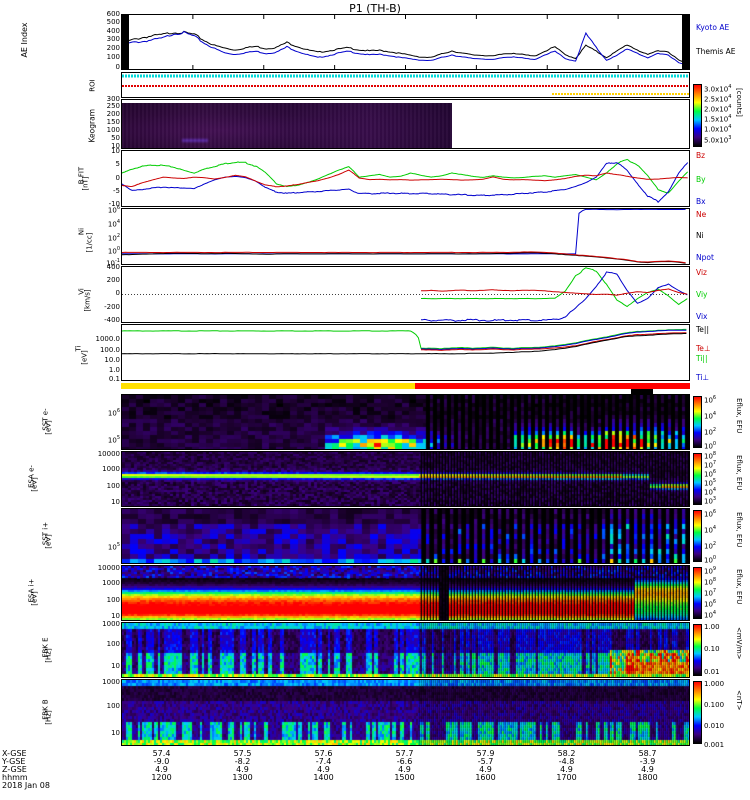 Image resolution: width=750 pixels, height=800 pixels. I want to click on esai-cbval-3: 10, so click(708, 604).